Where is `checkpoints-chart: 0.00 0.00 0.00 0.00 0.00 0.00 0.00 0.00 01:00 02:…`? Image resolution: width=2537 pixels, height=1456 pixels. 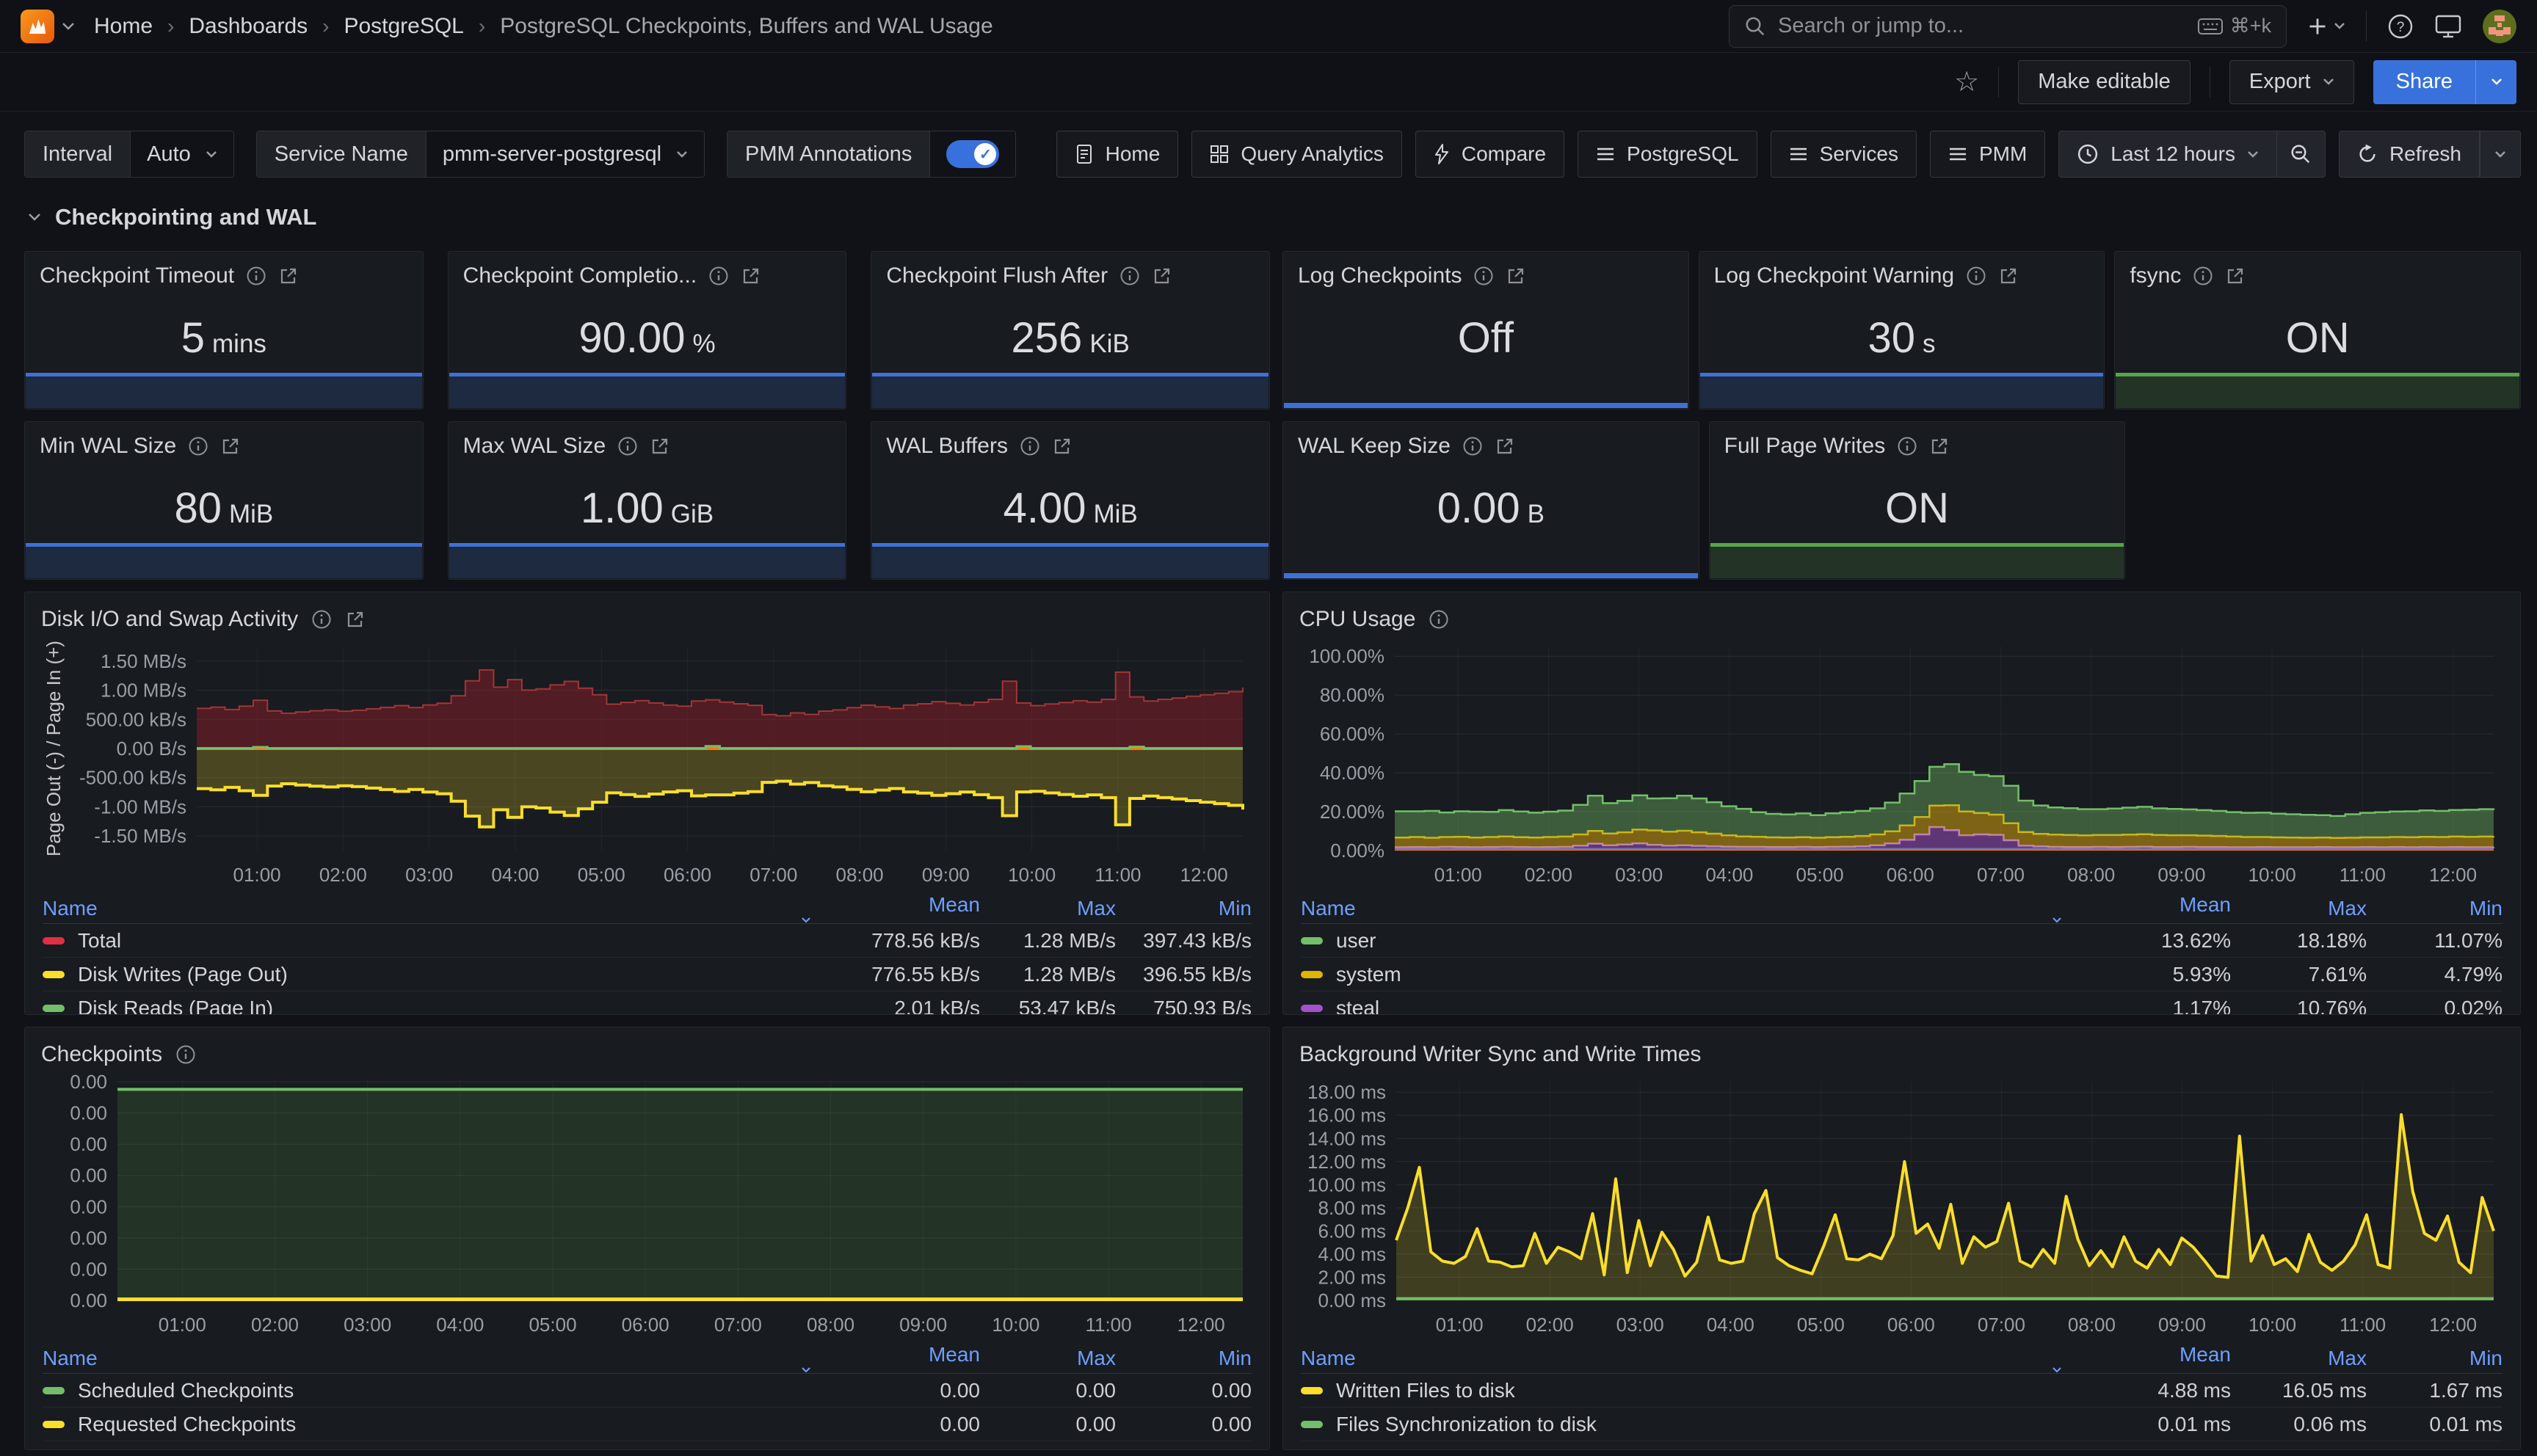
checkpoints-chart: 0.00 0.00 0.00 0.00 0.00 0.00 0.00 0.00 01:00 02:… is located at coordinates (647, 1207).